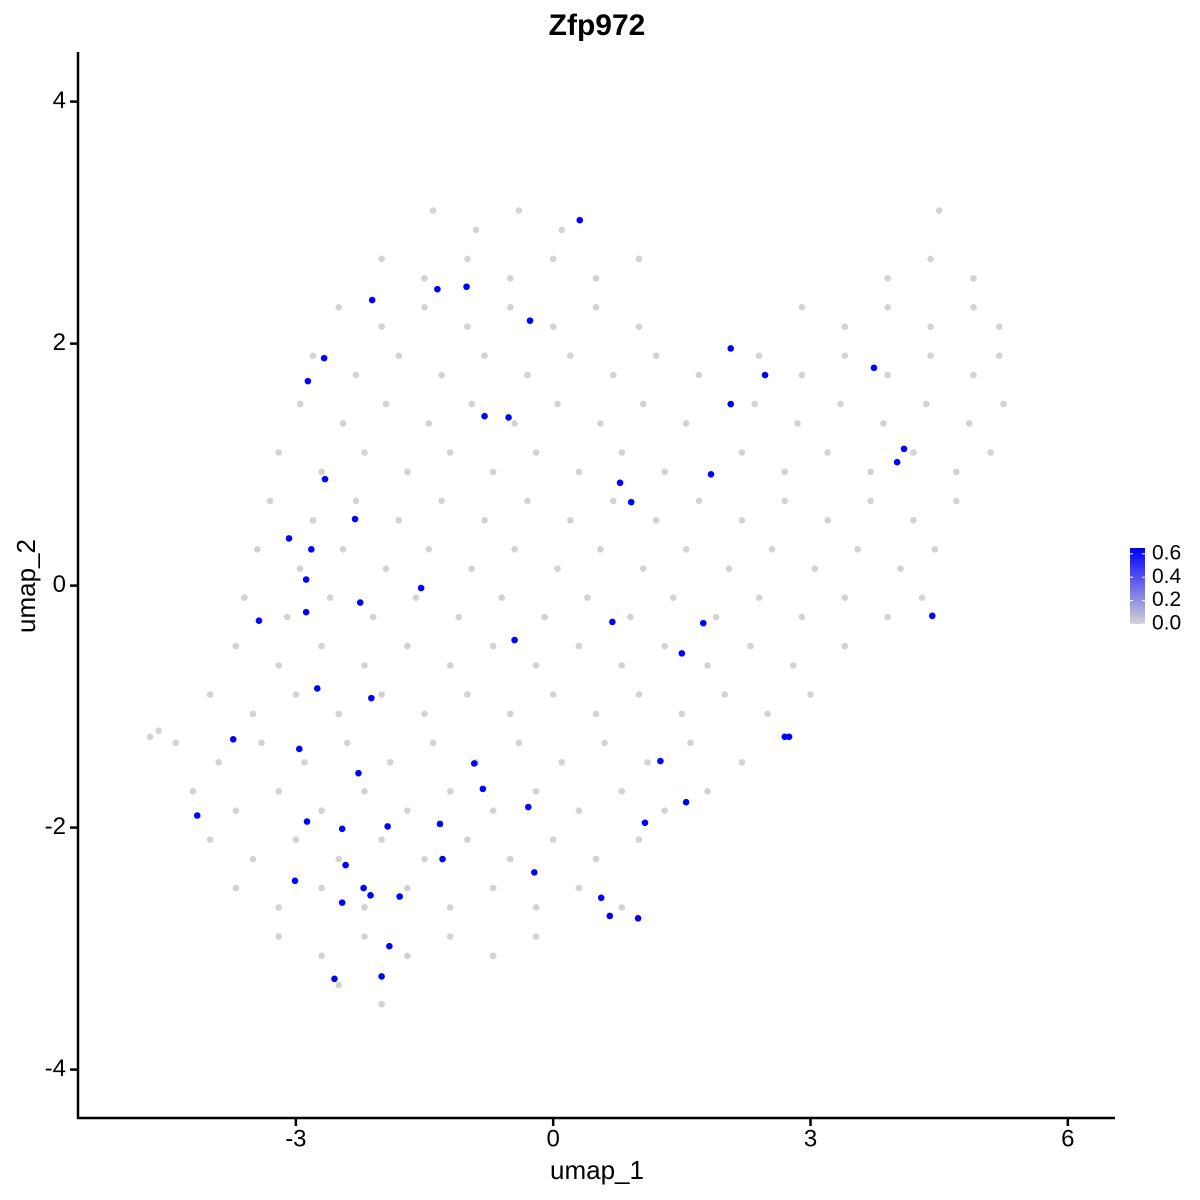 The image size is (1200, 1200). Describe the element at coordinates (597, 1170) in the screenshot. I see `x-axis-label: umap_1` at that location.